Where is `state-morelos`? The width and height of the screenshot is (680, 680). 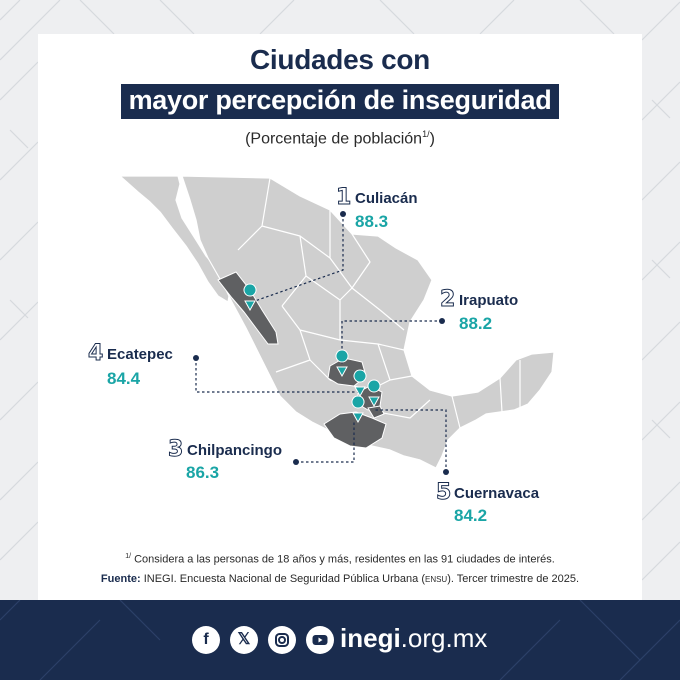 state-morelos is located at coordinates (376, 412).